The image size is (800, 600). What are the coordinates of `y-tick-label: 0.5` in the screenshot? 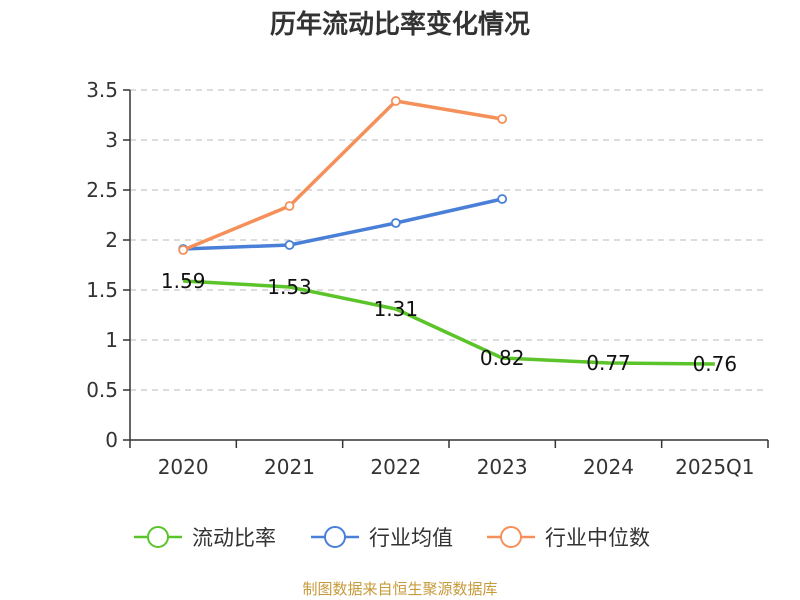 It's located at (102, 390).